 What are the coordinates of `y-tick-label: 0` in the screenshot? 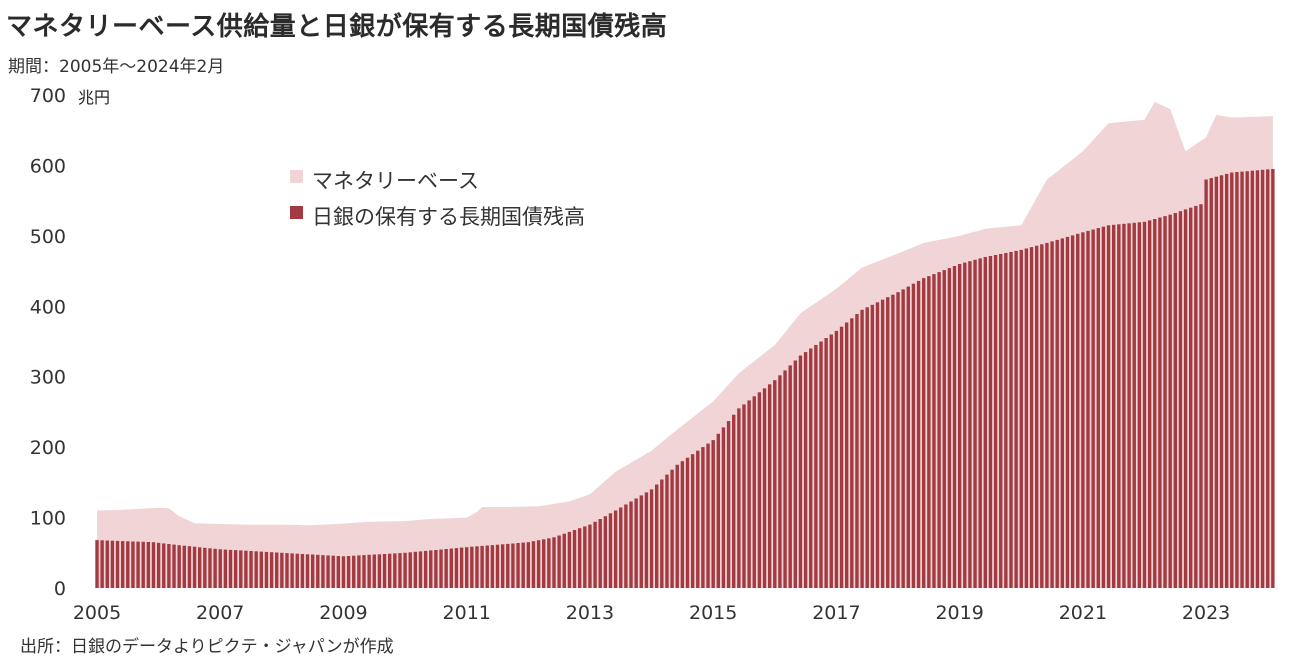 It's located at (60, 589).